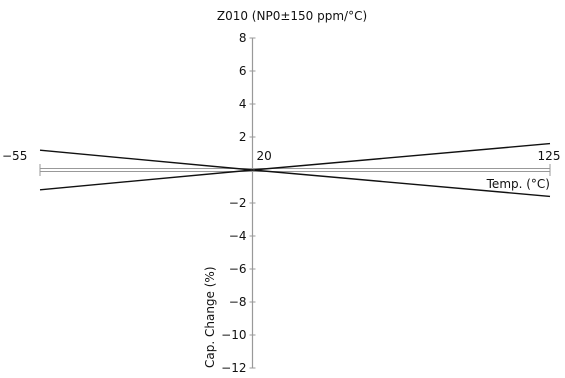  What do you see at coordinates (210, 317) in the screenshot?
I see `y-axis-label: Cap. Change (%)` at bounding box center [210, 317].